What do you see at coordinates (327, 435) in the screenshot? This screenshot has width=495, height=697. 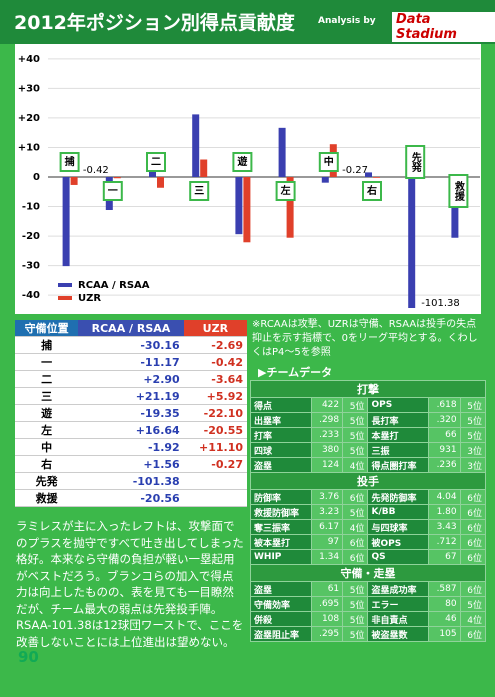 I see `cell: .233` at bounding box center [327, 435].